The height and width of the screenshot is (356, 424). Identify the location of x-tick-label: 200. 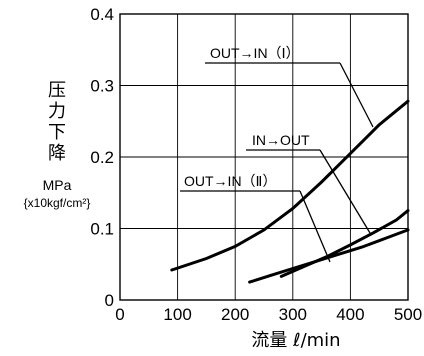
(235, 314).